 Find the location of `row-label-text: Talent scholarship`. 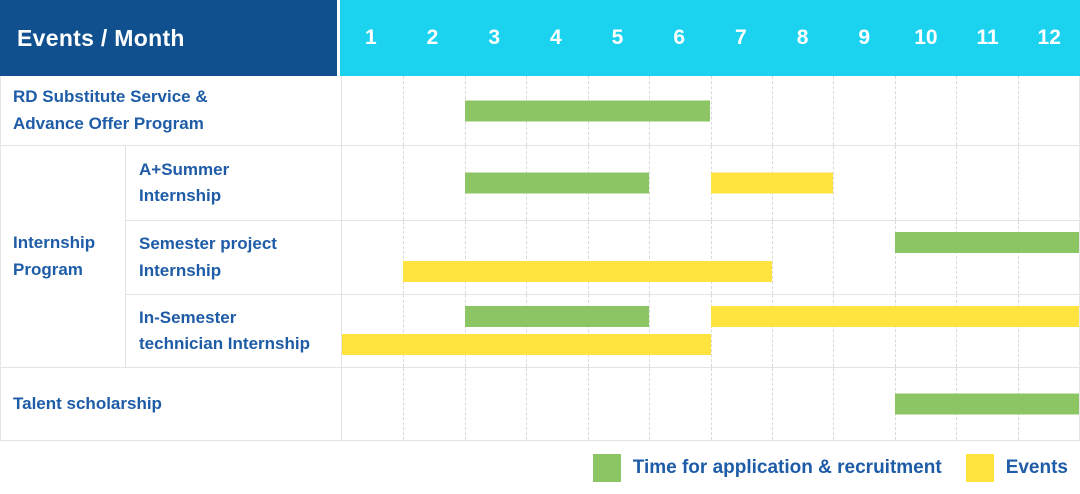

row-label-text: Talent scholarship is located at coordinates (87, 403).